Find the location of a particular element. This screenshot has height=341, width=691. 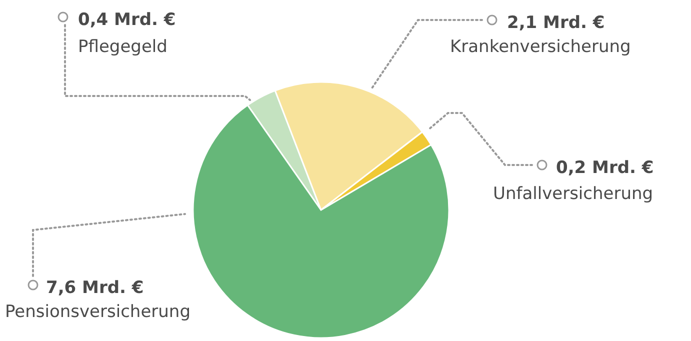

slice-label: Unfallversicherung is located at coordinates (573, 194).